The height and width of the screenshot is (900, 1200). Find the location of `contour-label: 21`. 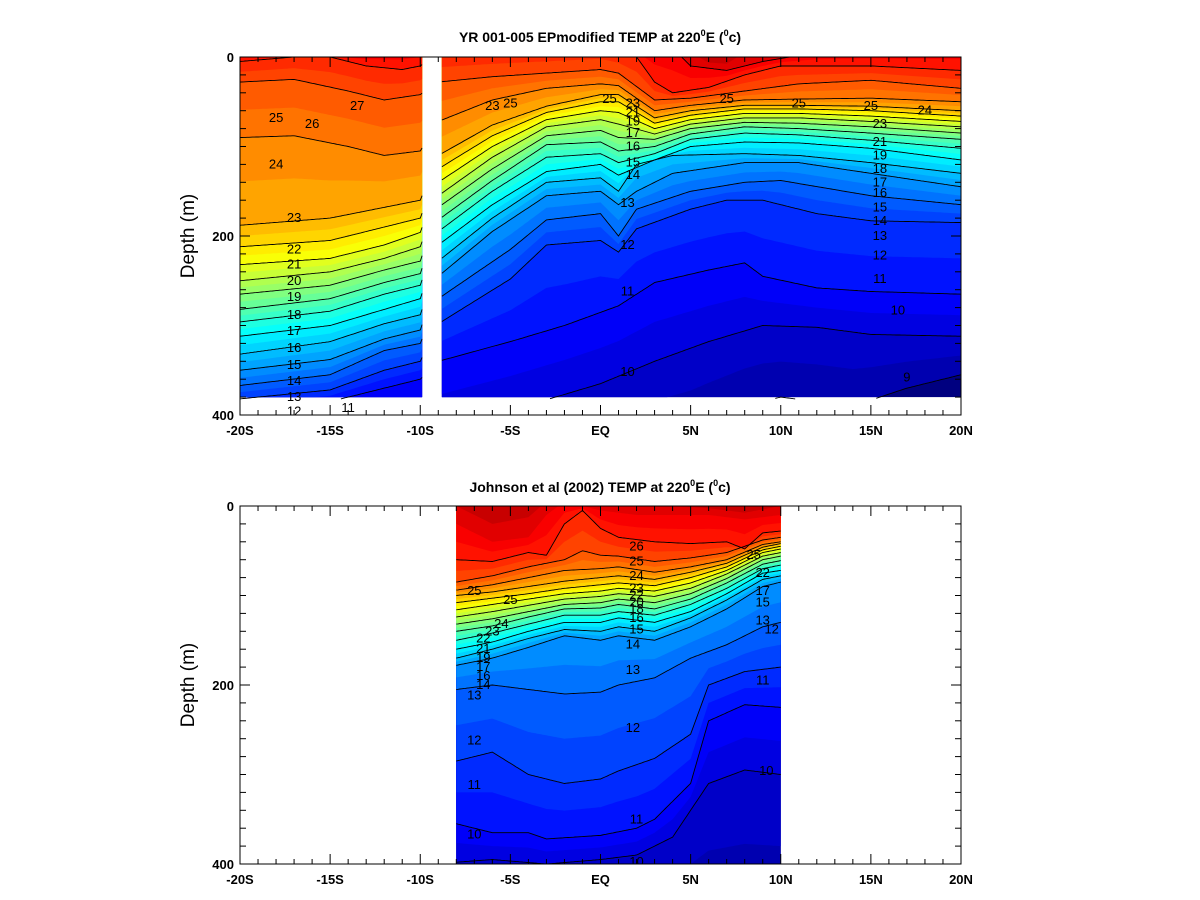

contour-label: 21 is located at coordinates (294, 264).